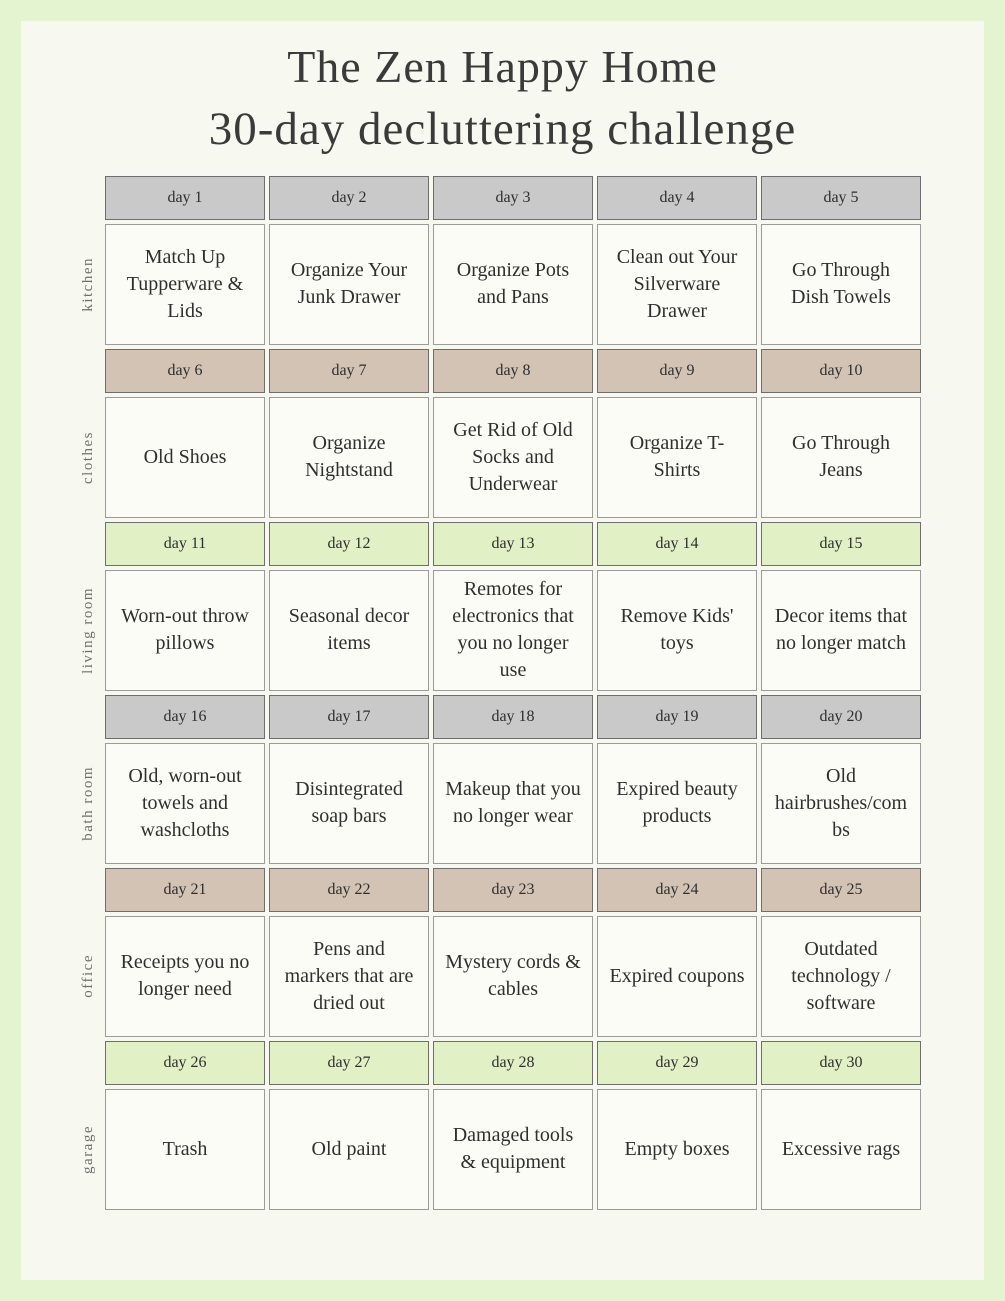  Describe the element at coordinates (513, 716) in the screenshot. I see `day-header: day 18` at that location.